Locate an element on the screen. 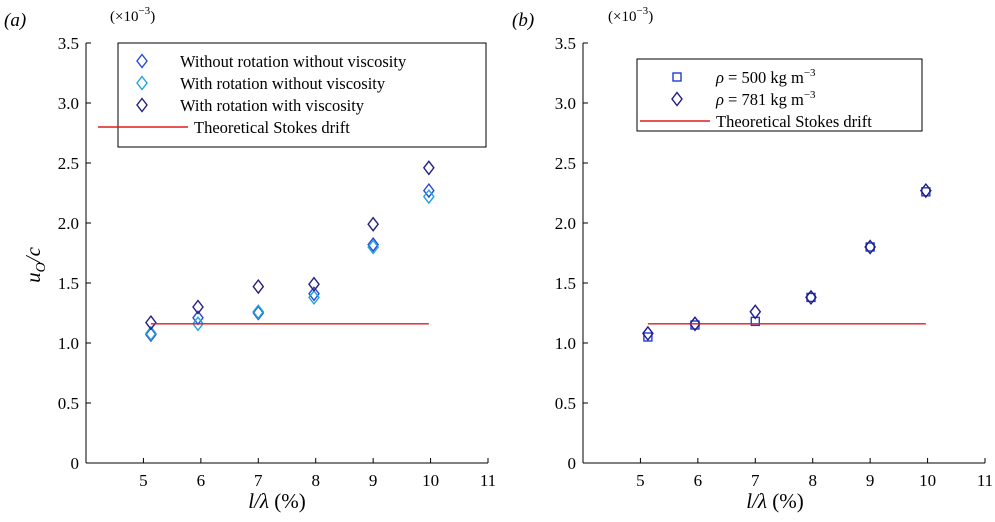 Image resolution: width=995 pixels, height=522 pixels. plot-area-a is located at coordinates (290, 251).